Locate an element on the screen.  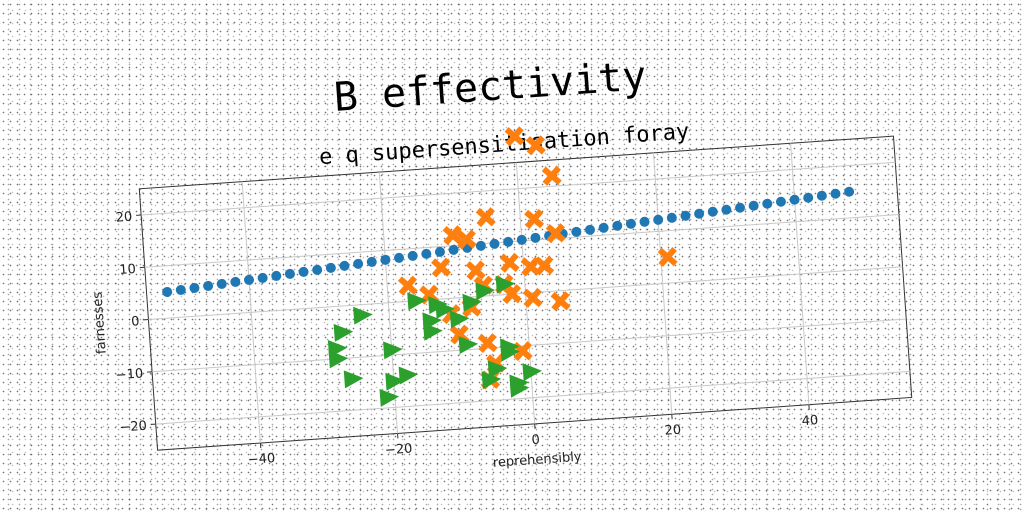
chart-subtitle: e q supersensitisation foray is located at coordinates (504, 144).